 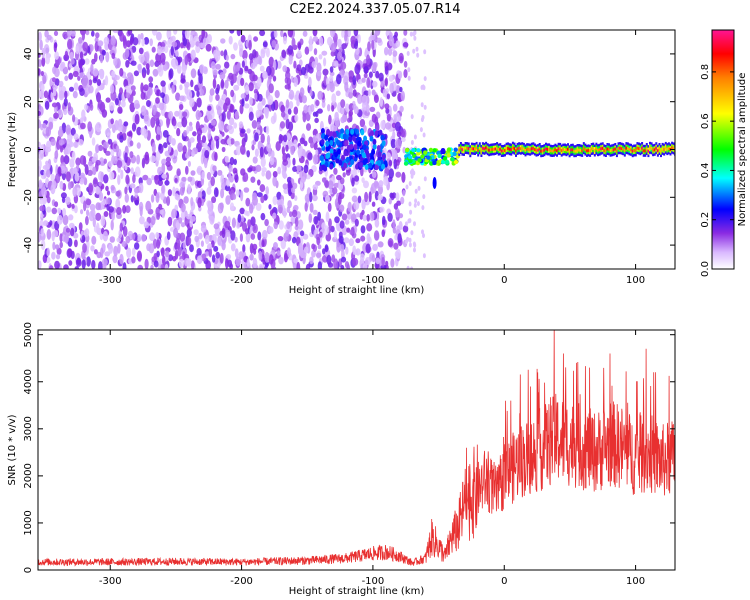 I want to click on heatmap-x-tick-label: 100, so click(x=635, y=280).